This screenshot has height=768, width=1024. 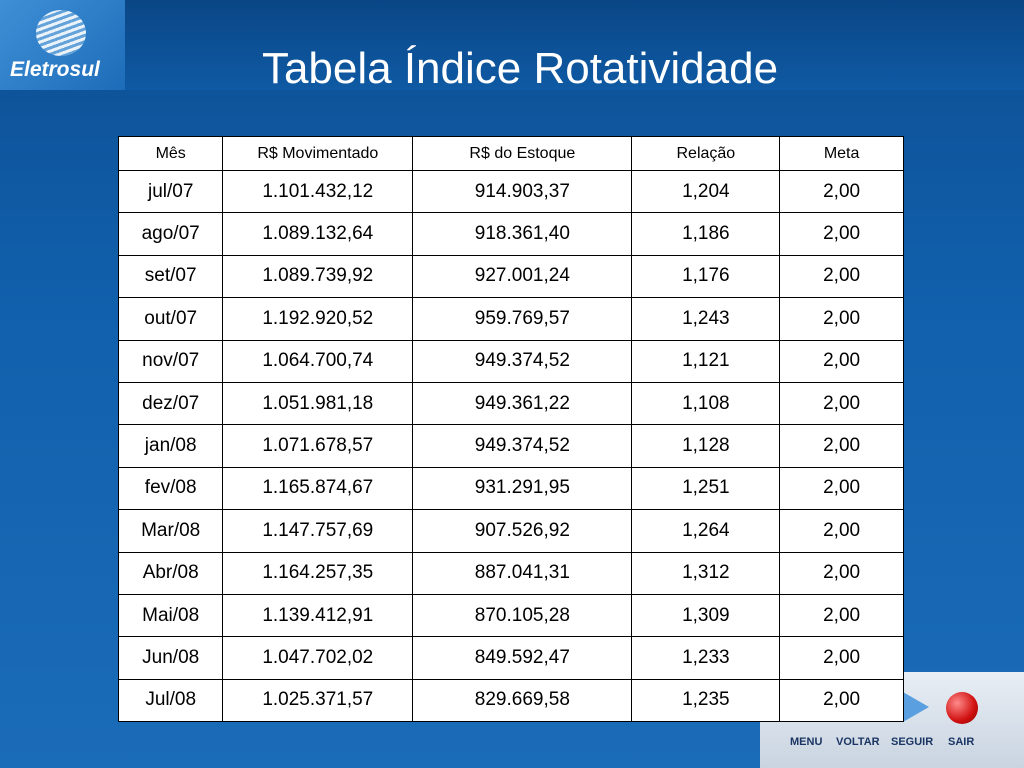 What do you see at coordinates (706, 234) in the screenshot?
I see `table-cell: 1,186` at bounding box center [706, 234].